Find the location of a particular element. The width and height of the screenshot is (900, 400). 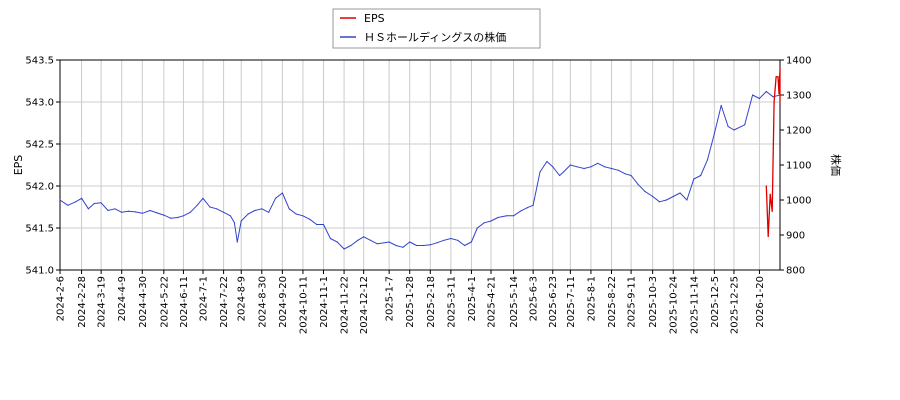

y-right-tick-label: 1400 is located at coordinates (798, 61).